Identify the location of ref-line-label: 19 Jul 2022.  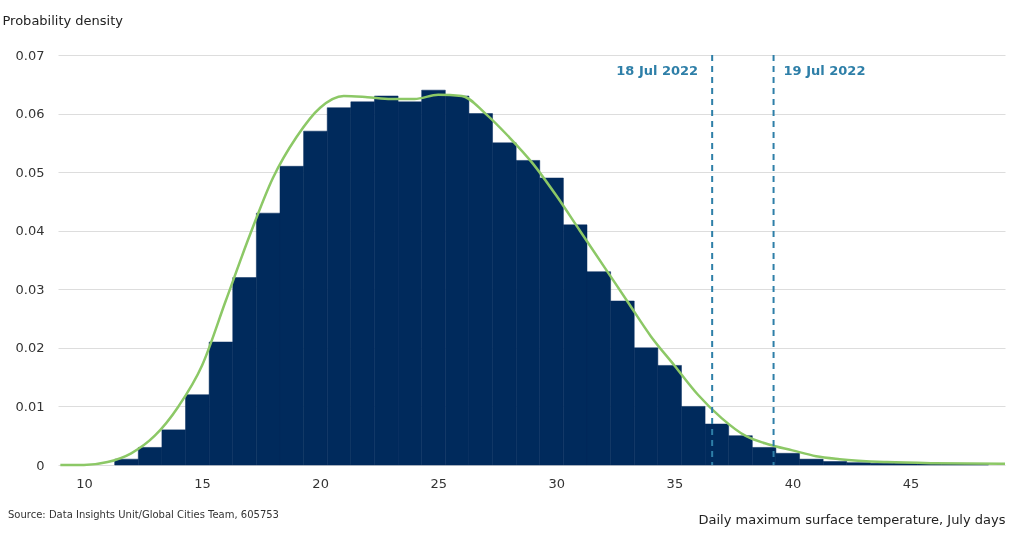
(824, 70).